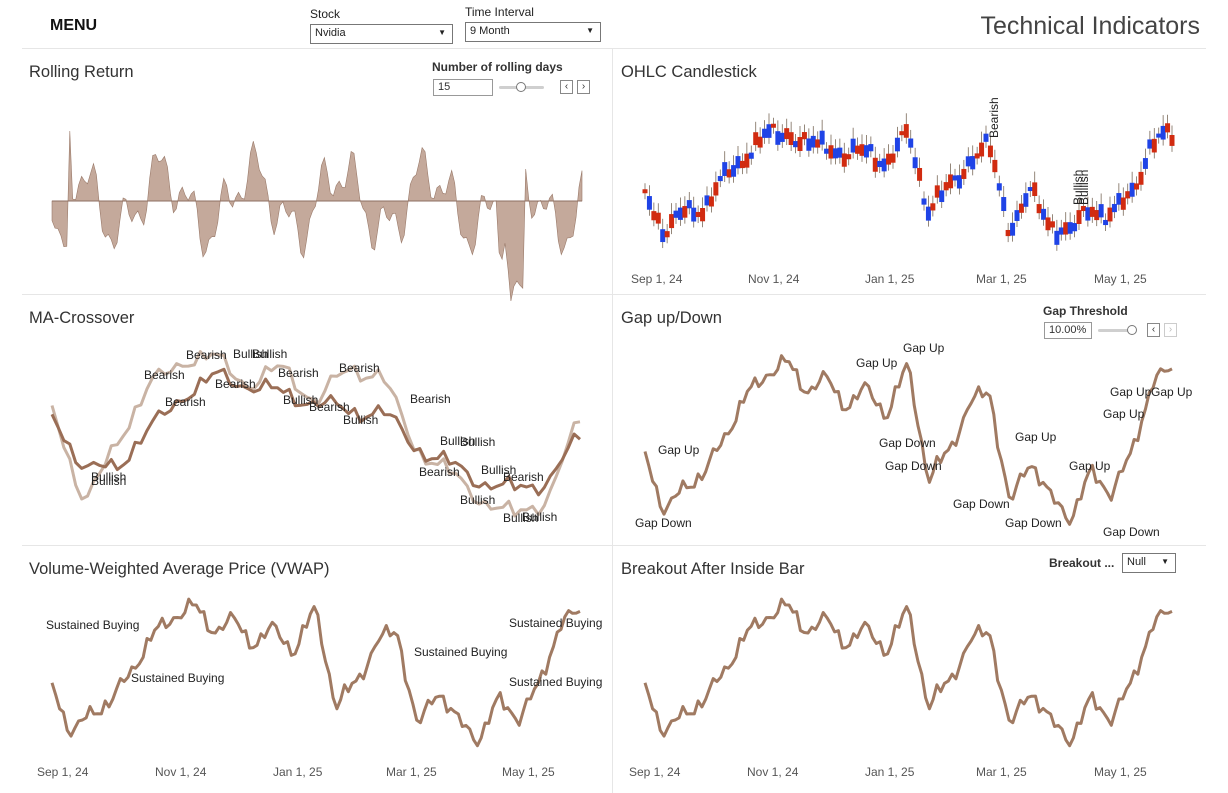  Describe the element at coordinates (689, 72) in the screenshot. I see `ohlc-title: OHLC Candlestick` at that location.